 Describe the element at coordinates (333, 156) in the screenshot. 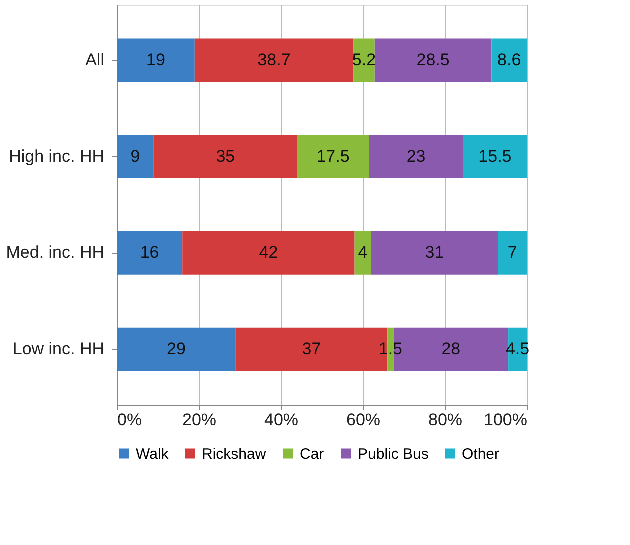

I see `data-label: 17.5` at that location.